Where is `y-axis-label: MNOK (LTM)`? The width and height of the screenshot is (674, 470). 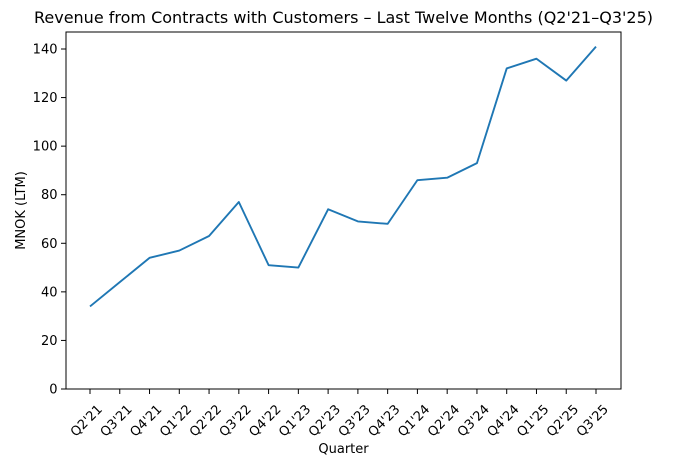 y-axis-label: MNOK (LTM) is located at coordinates (21, 210).